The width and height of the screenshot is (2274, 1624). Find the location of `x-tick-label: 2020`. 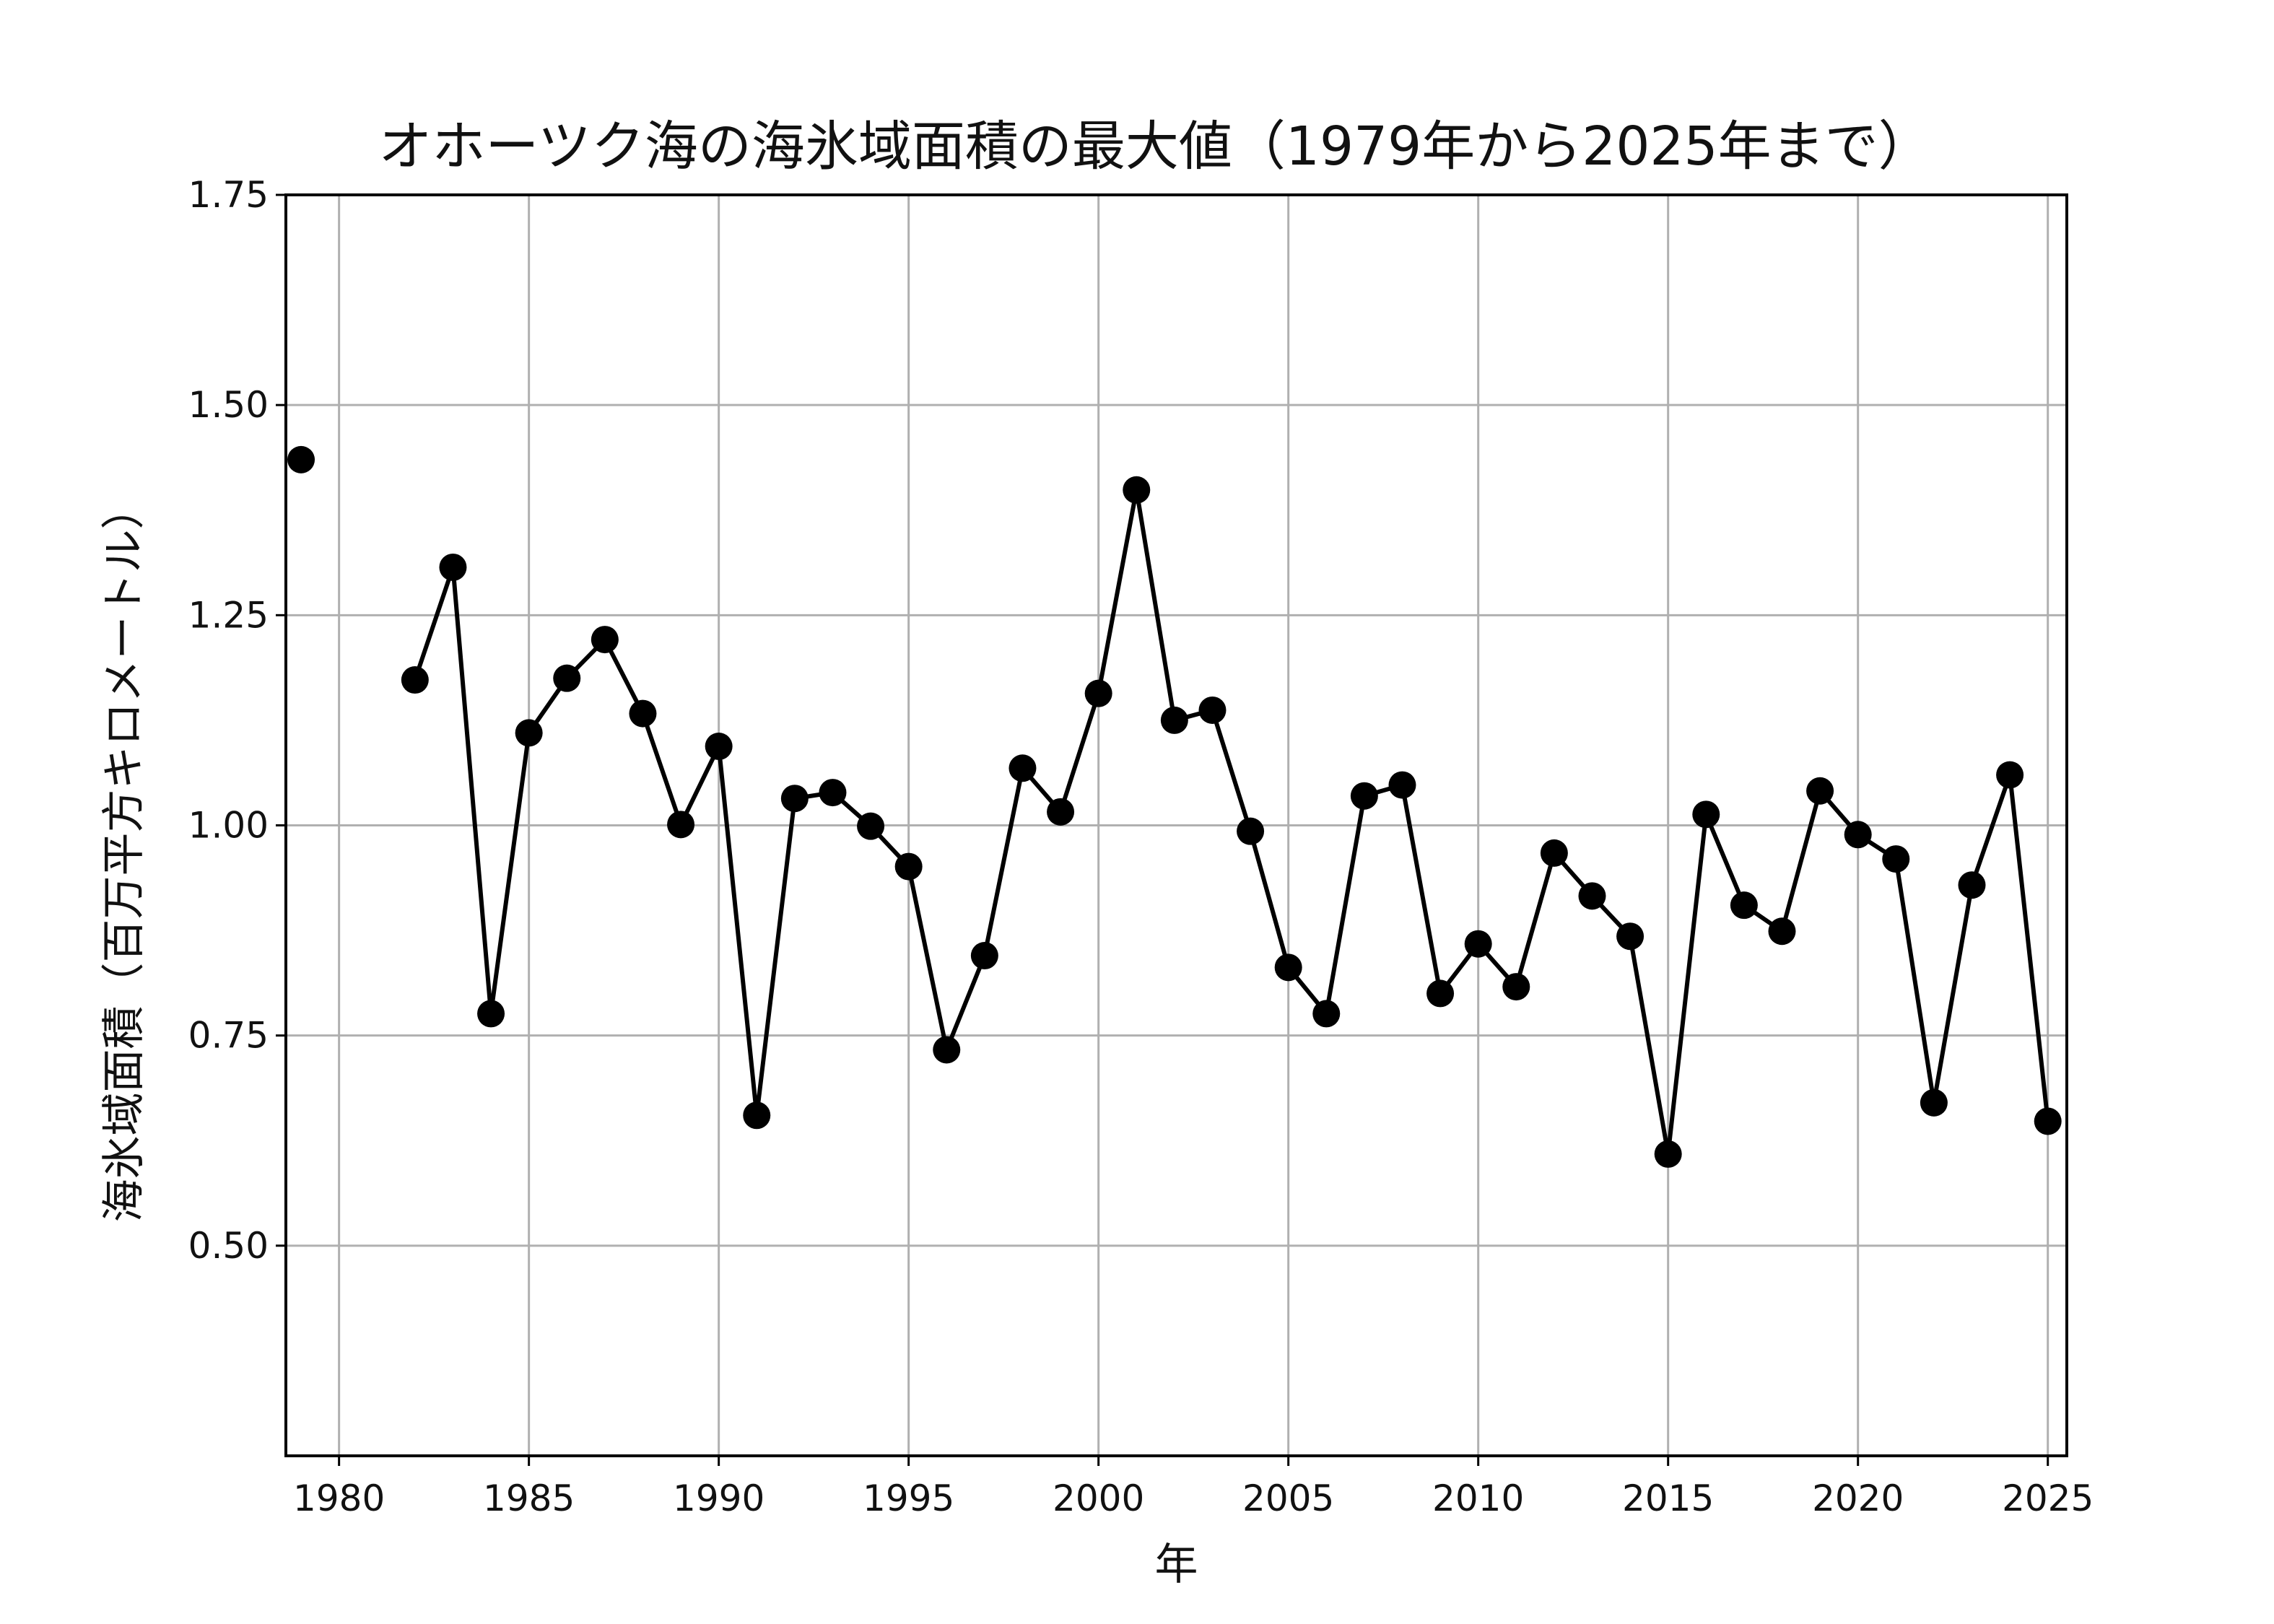

x-tick-label: 2020 is located at coordinates (1858, 1498).